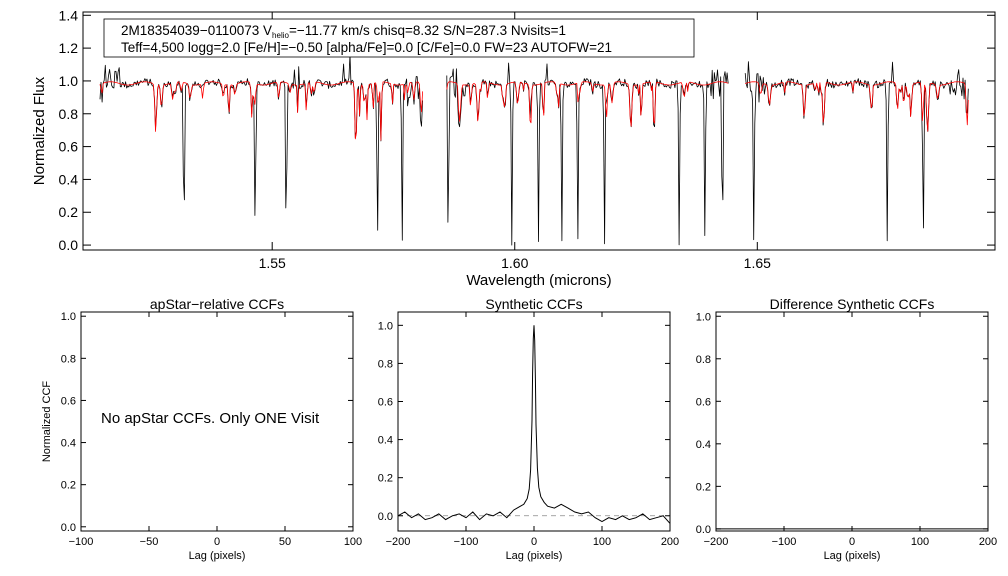 This screenshot has height=576, width=1008. What do you see at coordinates (353, 542) in the screenshot?
I see `apstar-xtick-label: 100` at bounding box center [353, 542].